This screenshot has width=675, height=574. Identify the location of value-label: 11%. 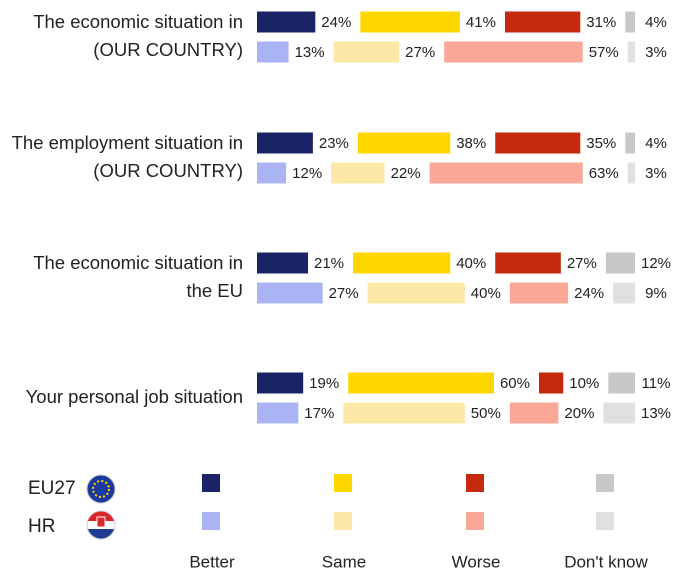
(656, 383).